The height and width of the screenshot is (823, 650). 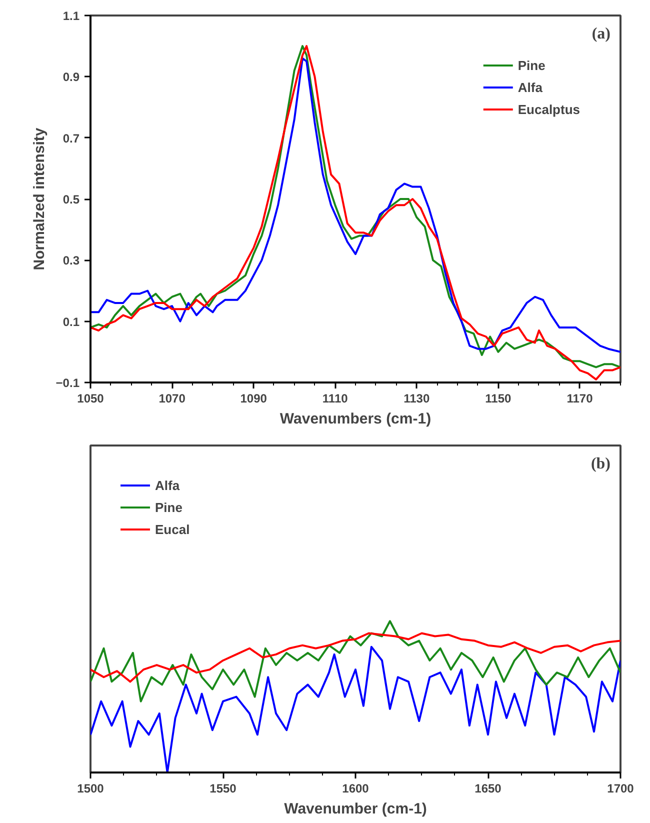 I want to click on y-tick-label: 0.5, so click(x=71, y=199).